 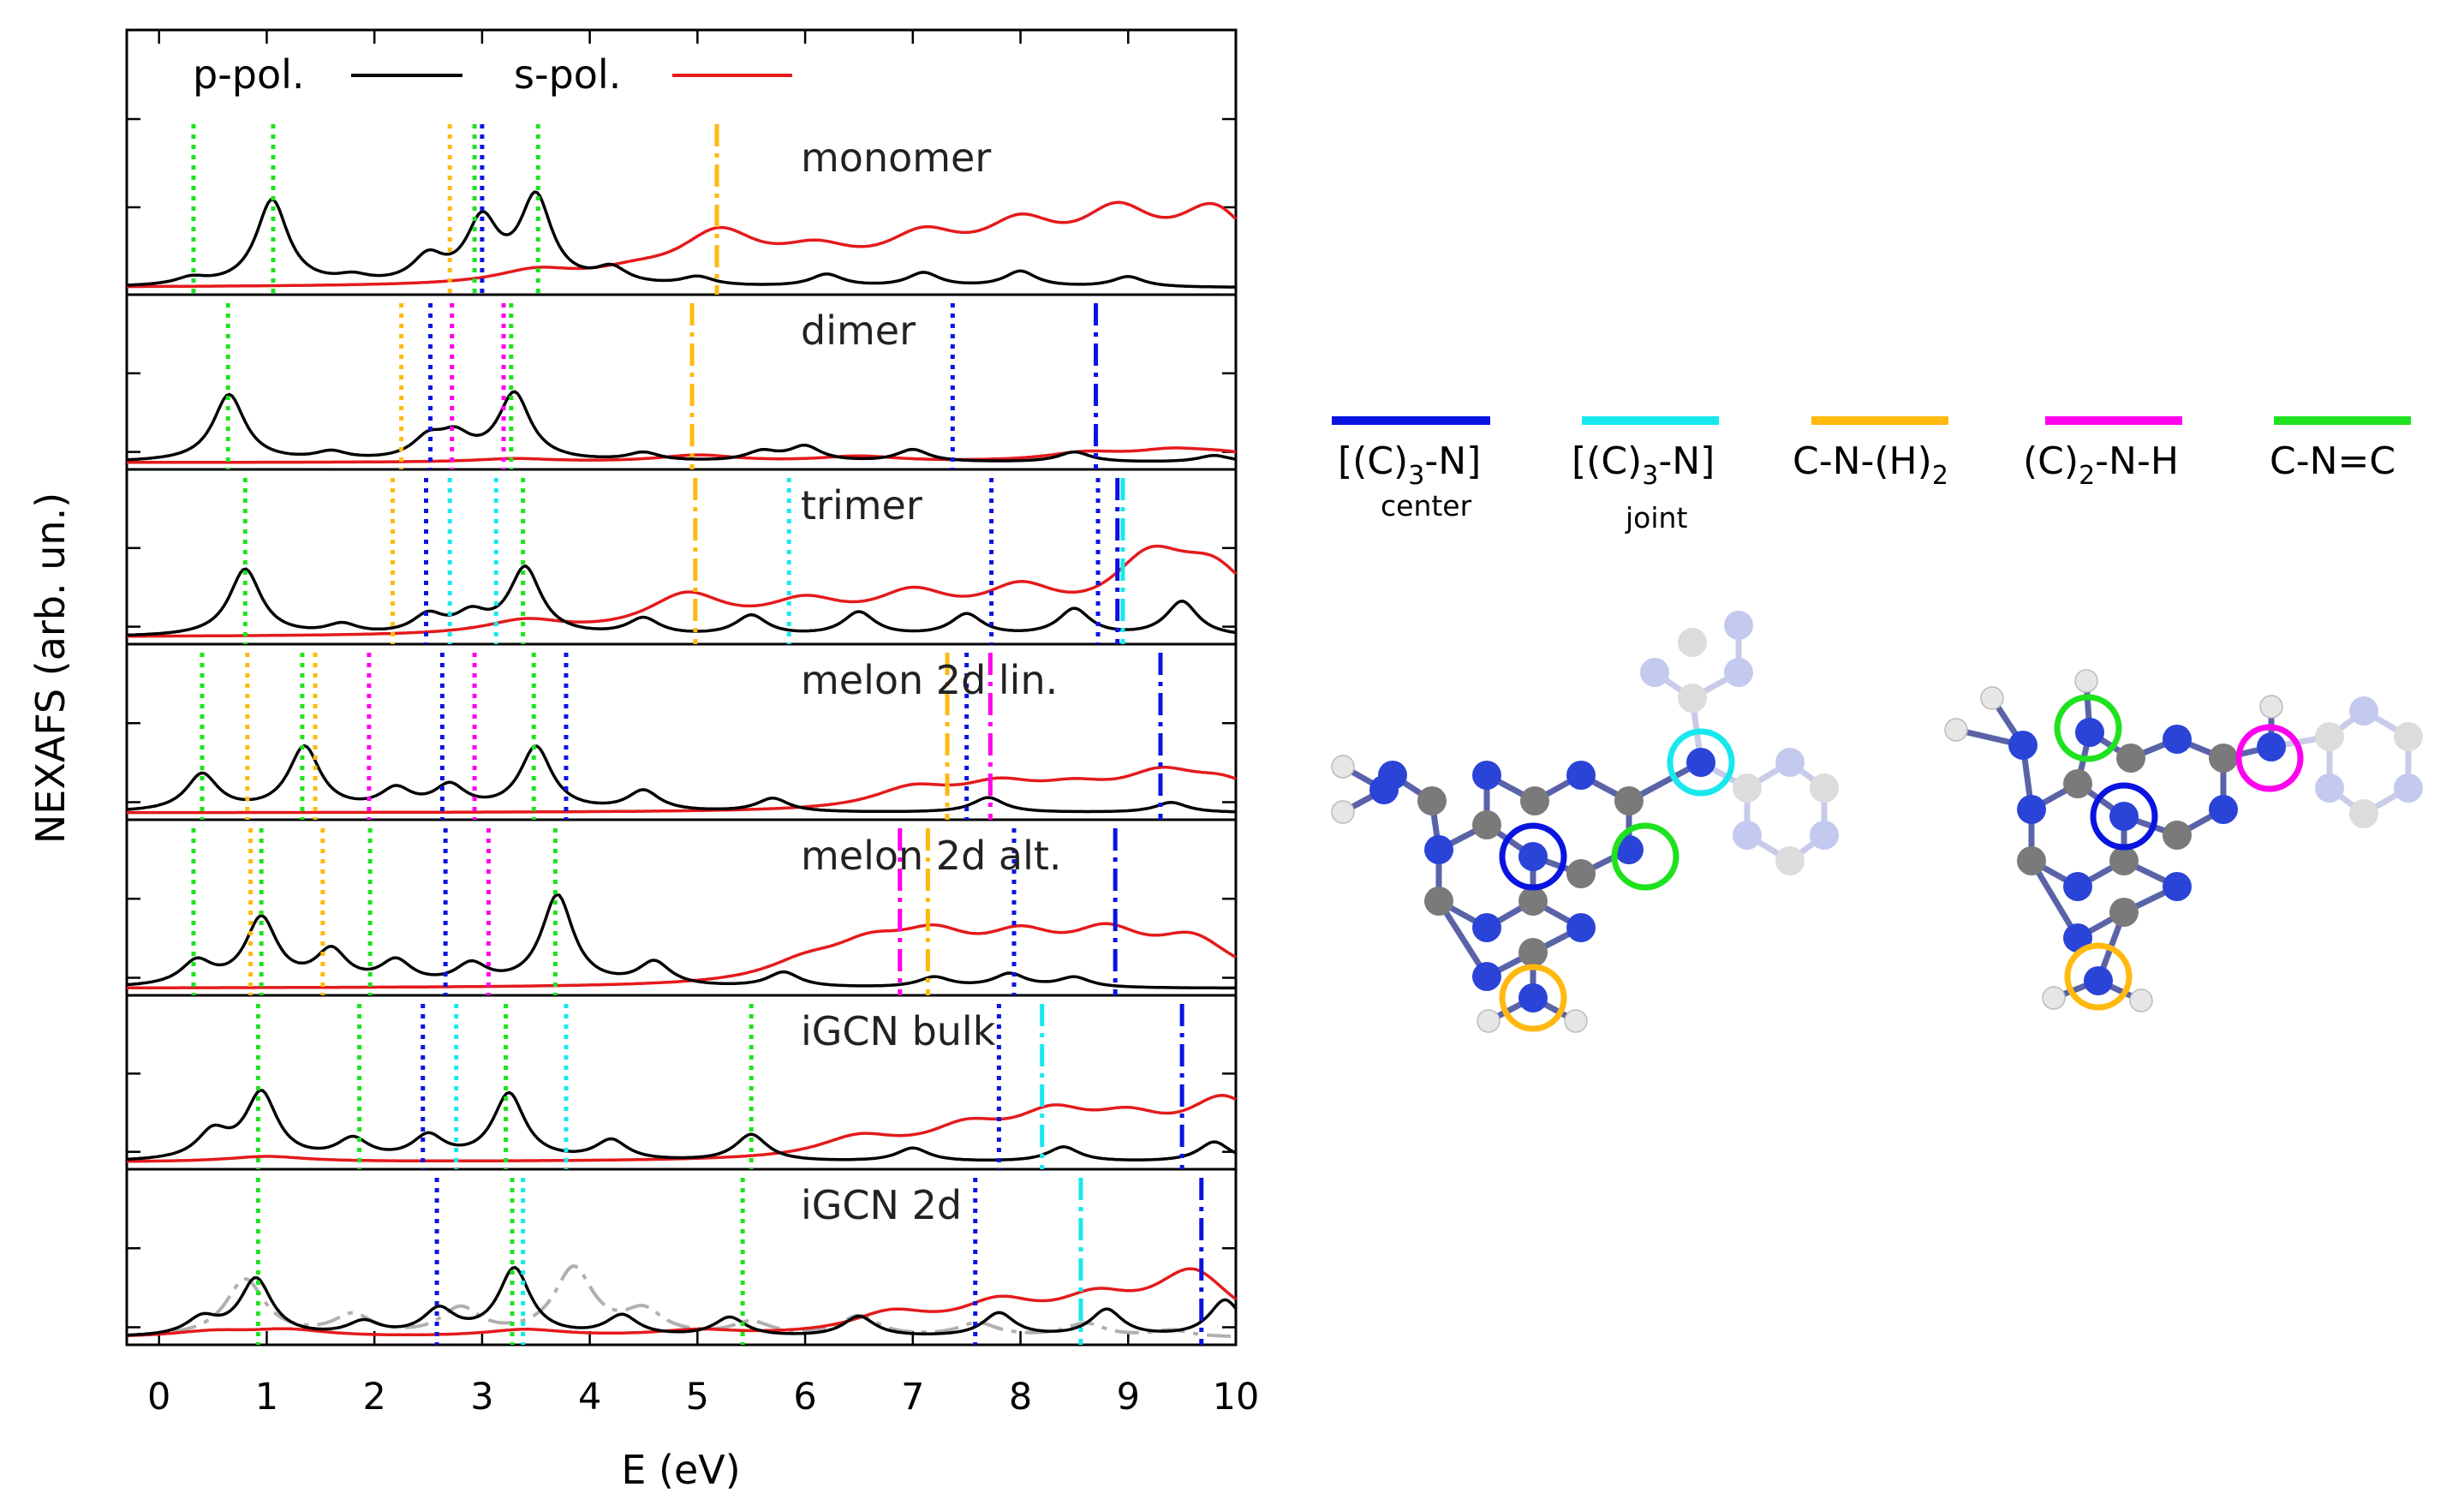 What do you see at coordinates (266, 1397) in the screenshot?
I see `x-tick-label: 1` at bounding box center [266, 1397].